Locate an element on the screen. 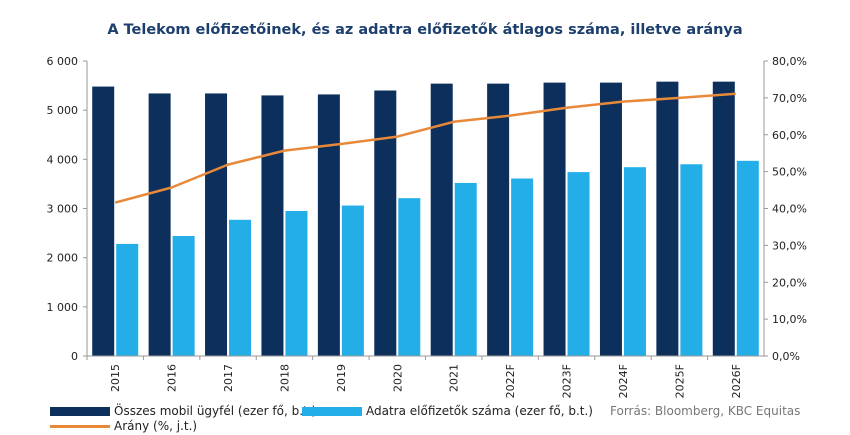 The width and height of the screenshot is (850, 435). x-tick-label: 2021 is located at coordinates (454, 378).